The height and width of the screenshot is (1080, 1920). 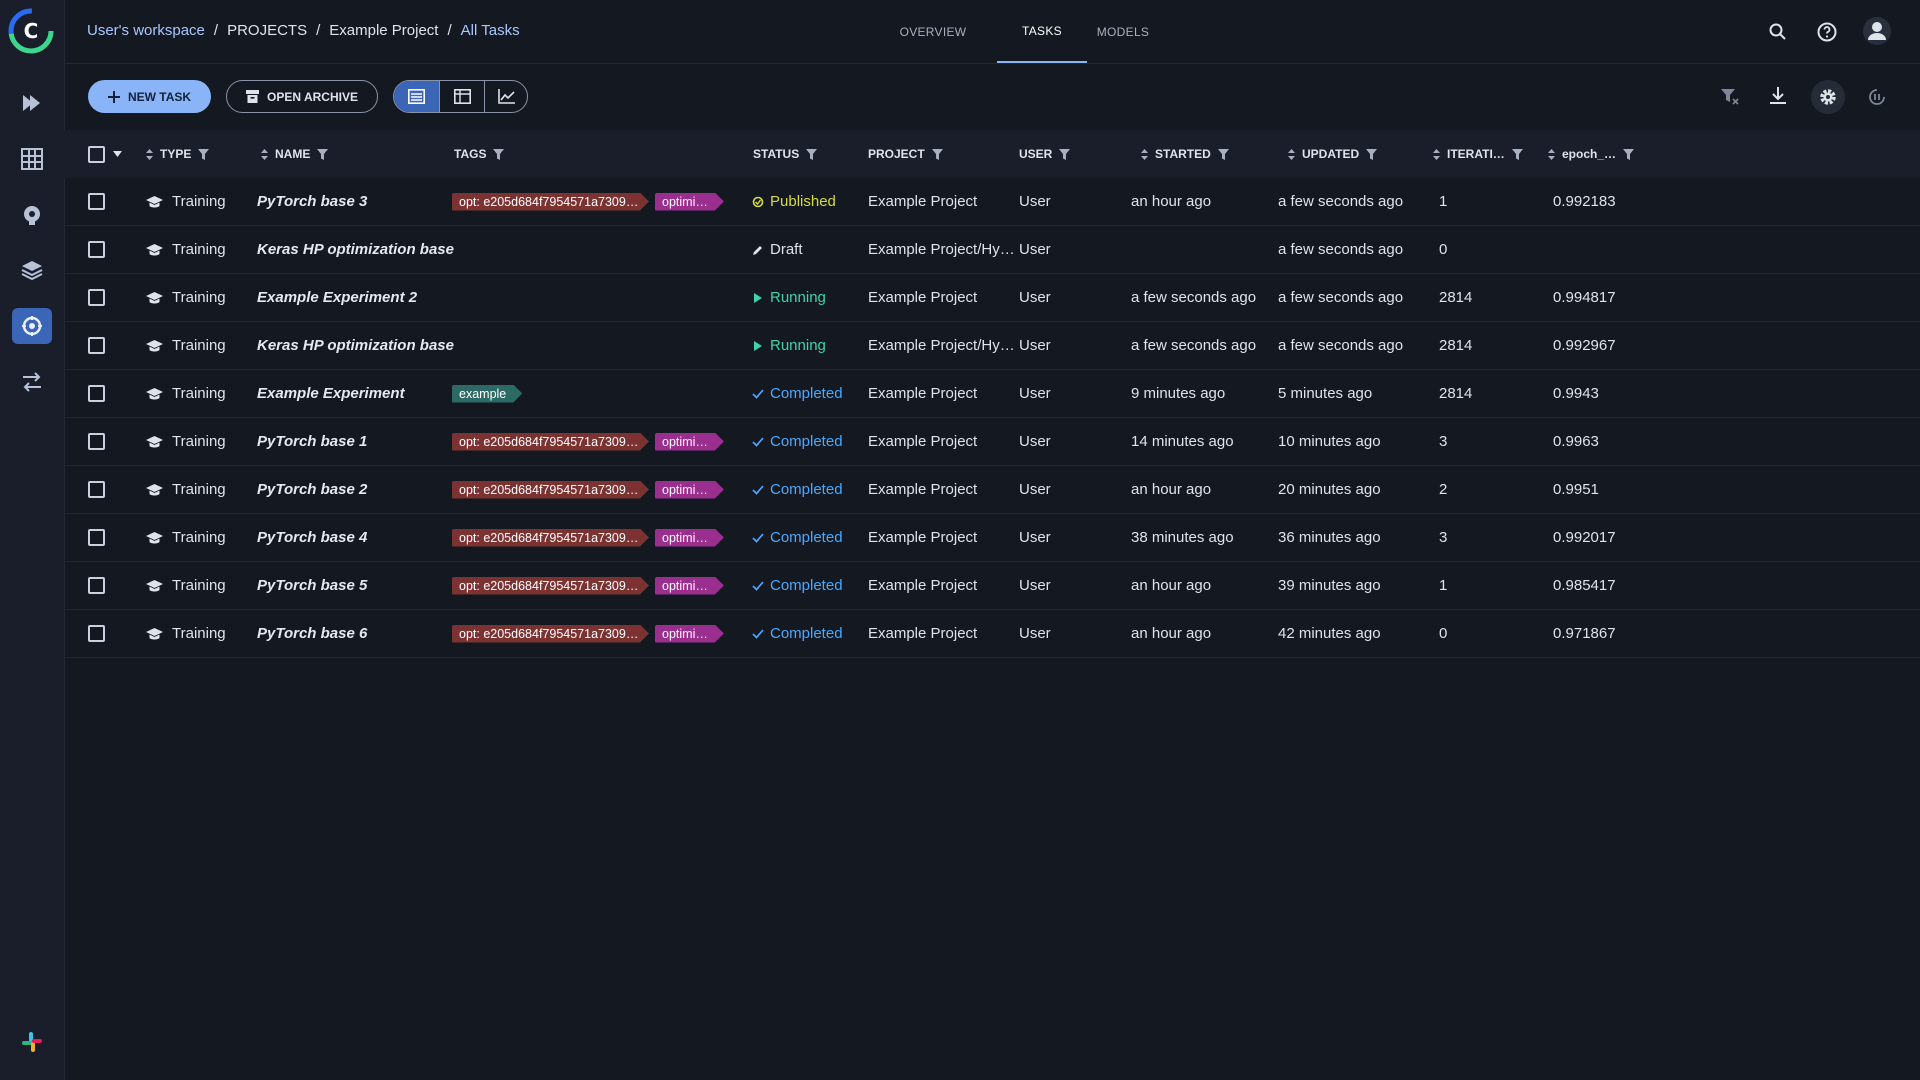 I want to click on settings-button, so click(x=1828, y=97).